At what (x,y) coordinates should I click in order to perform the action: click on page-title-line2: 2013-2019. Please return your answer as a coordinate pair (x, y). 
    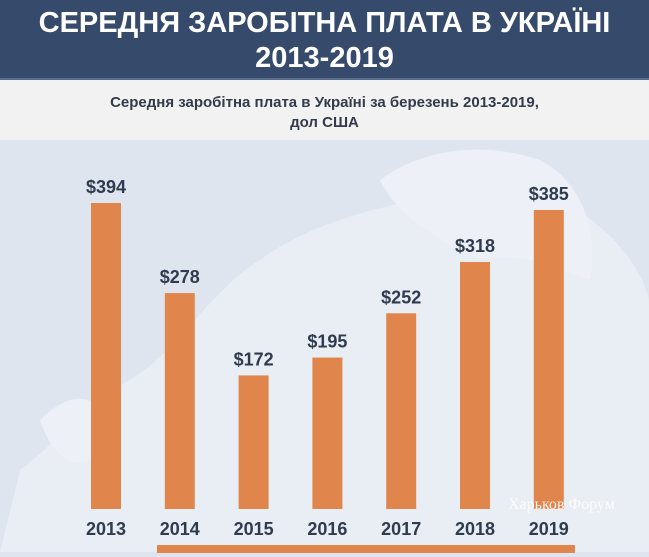
    Looking at the image, I should click on (324, 58).